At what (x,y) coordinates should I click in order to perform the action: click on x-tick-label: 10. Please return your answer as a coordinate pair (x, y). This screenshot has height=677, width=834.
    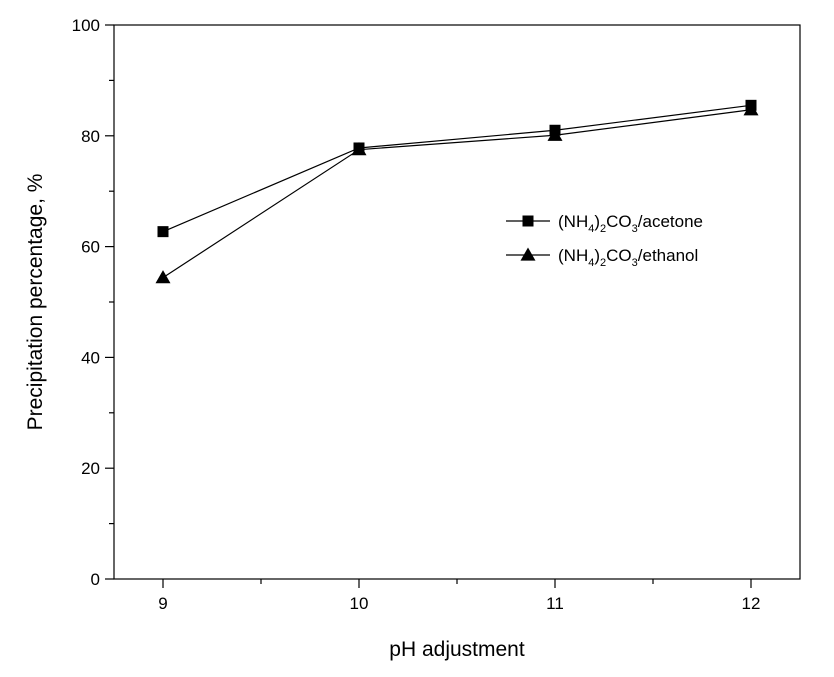
    Looking at the image, I should click on (359, 603).